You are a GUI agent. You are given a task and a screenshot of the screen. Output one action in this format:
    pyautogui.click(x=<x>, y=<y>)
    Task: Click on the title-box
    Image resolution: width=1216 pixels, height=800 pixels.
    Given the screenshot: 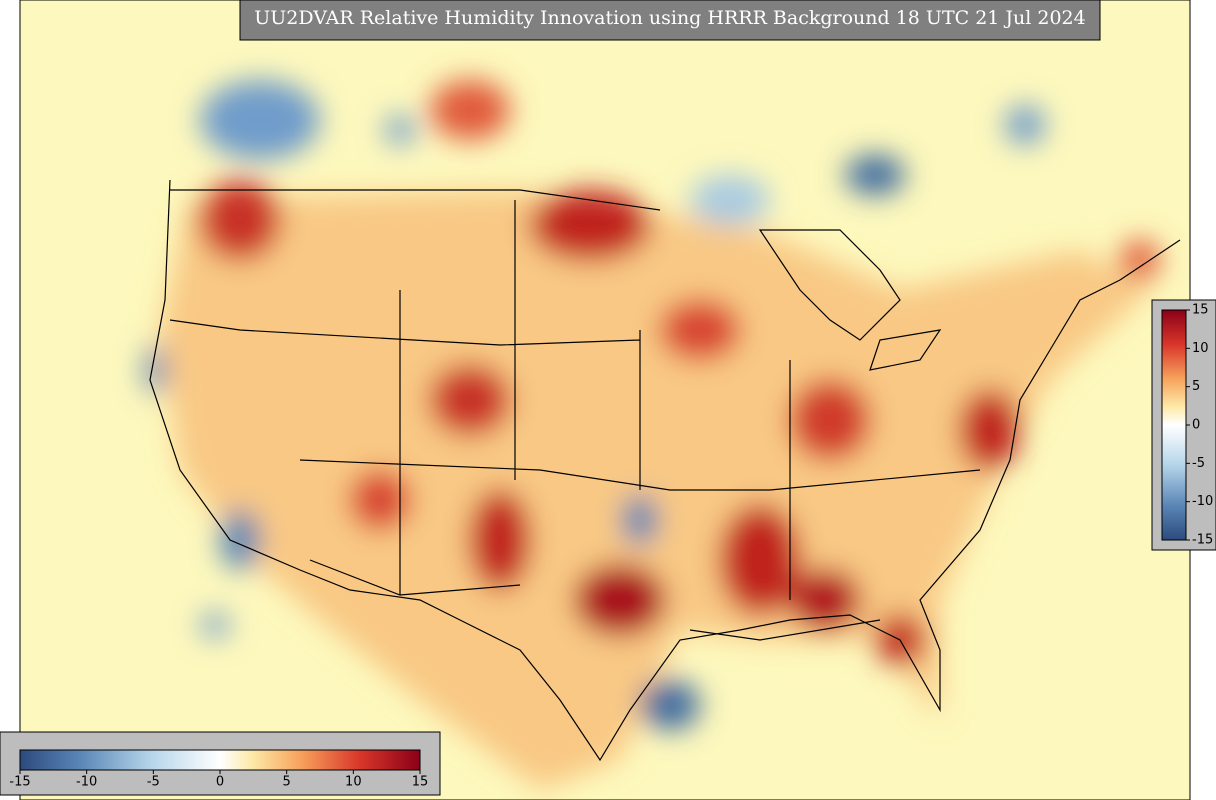 What is the action you would take?
    pyautogui.click(x=670, y=20)
    